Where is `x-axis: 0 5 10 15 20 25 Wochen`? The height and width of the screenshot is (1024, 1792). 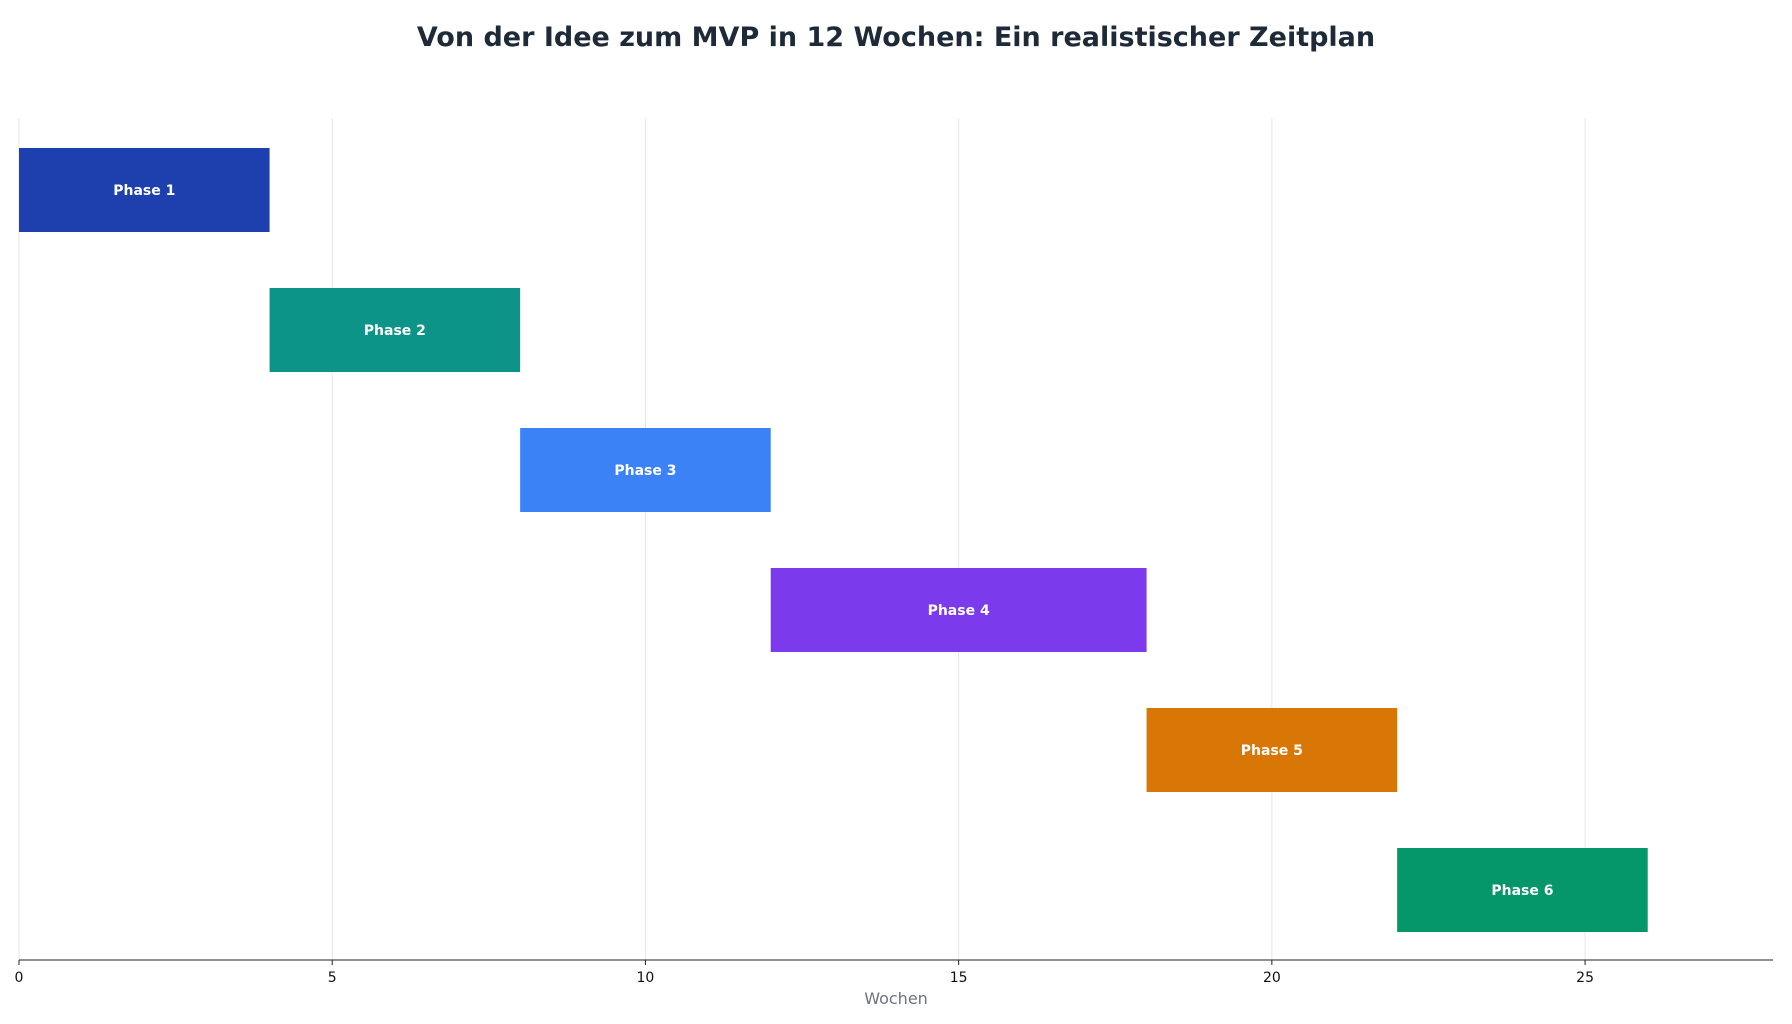 x-axis: 0 5 10 15 20 25 Wochen is located at coordinates (894, 983).